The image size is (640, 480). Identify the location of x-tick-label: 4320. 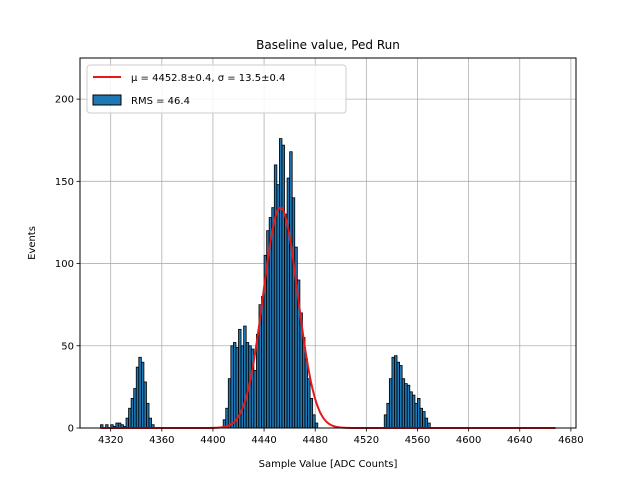
(110, 440).